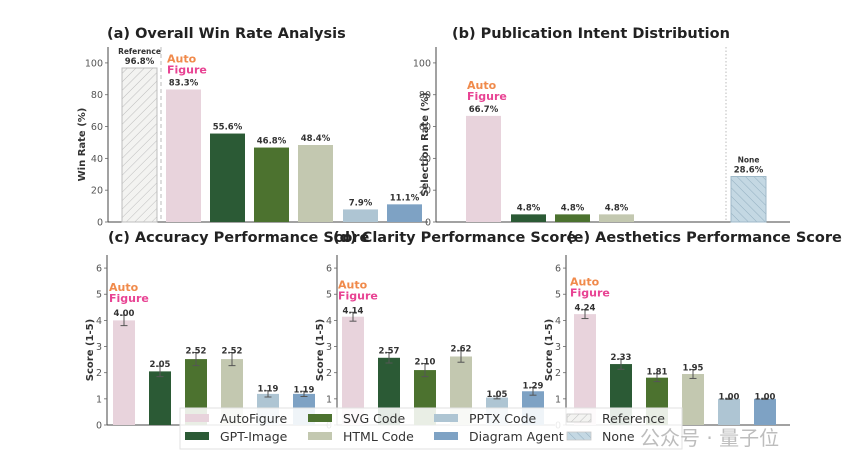  What do you see at coordinates (497, 395) in the screenshot?
I see `data-label: 1.05` at bounding box center [497, 395].